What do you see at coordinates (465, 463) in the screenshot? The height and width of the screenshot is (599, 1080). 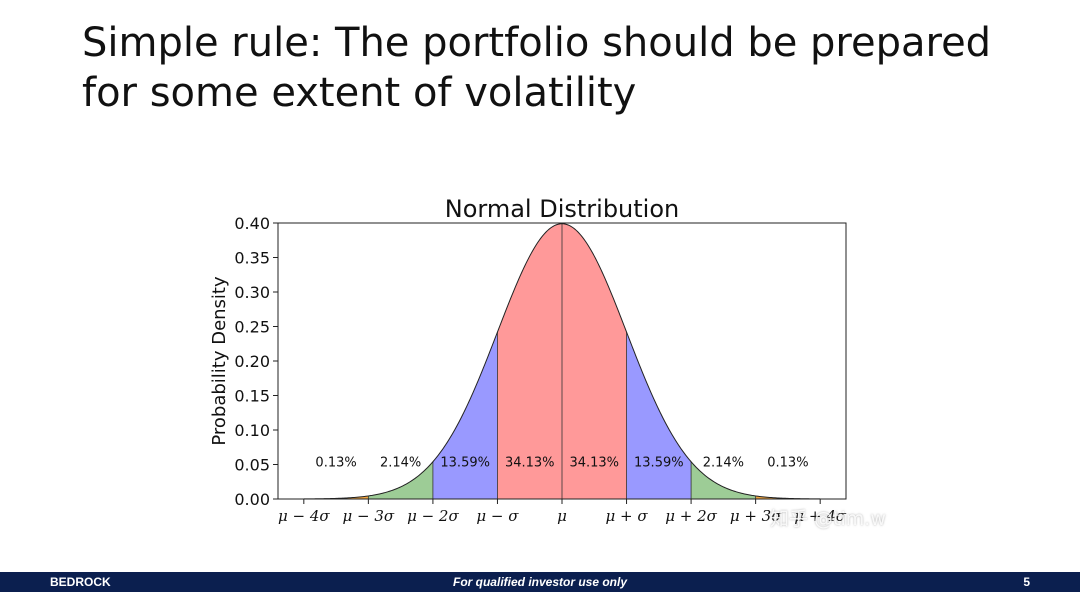 I see `percent-label-2: 13.59%` at bounding box center [465, 463].